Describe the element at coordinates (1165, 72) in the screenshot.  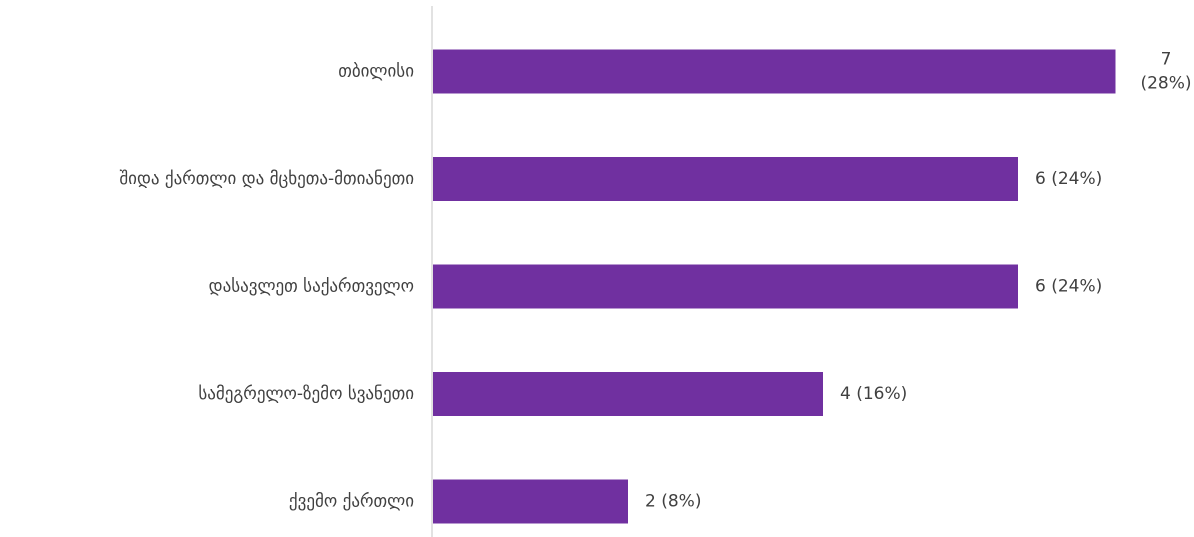
I see `data-label-0: 7 (28%)` at that location.